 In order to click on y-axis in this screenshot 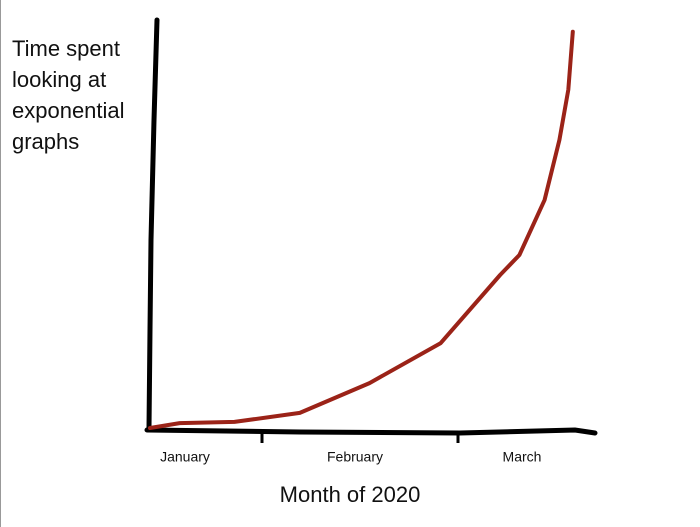, I will do `click(153, 224)`.